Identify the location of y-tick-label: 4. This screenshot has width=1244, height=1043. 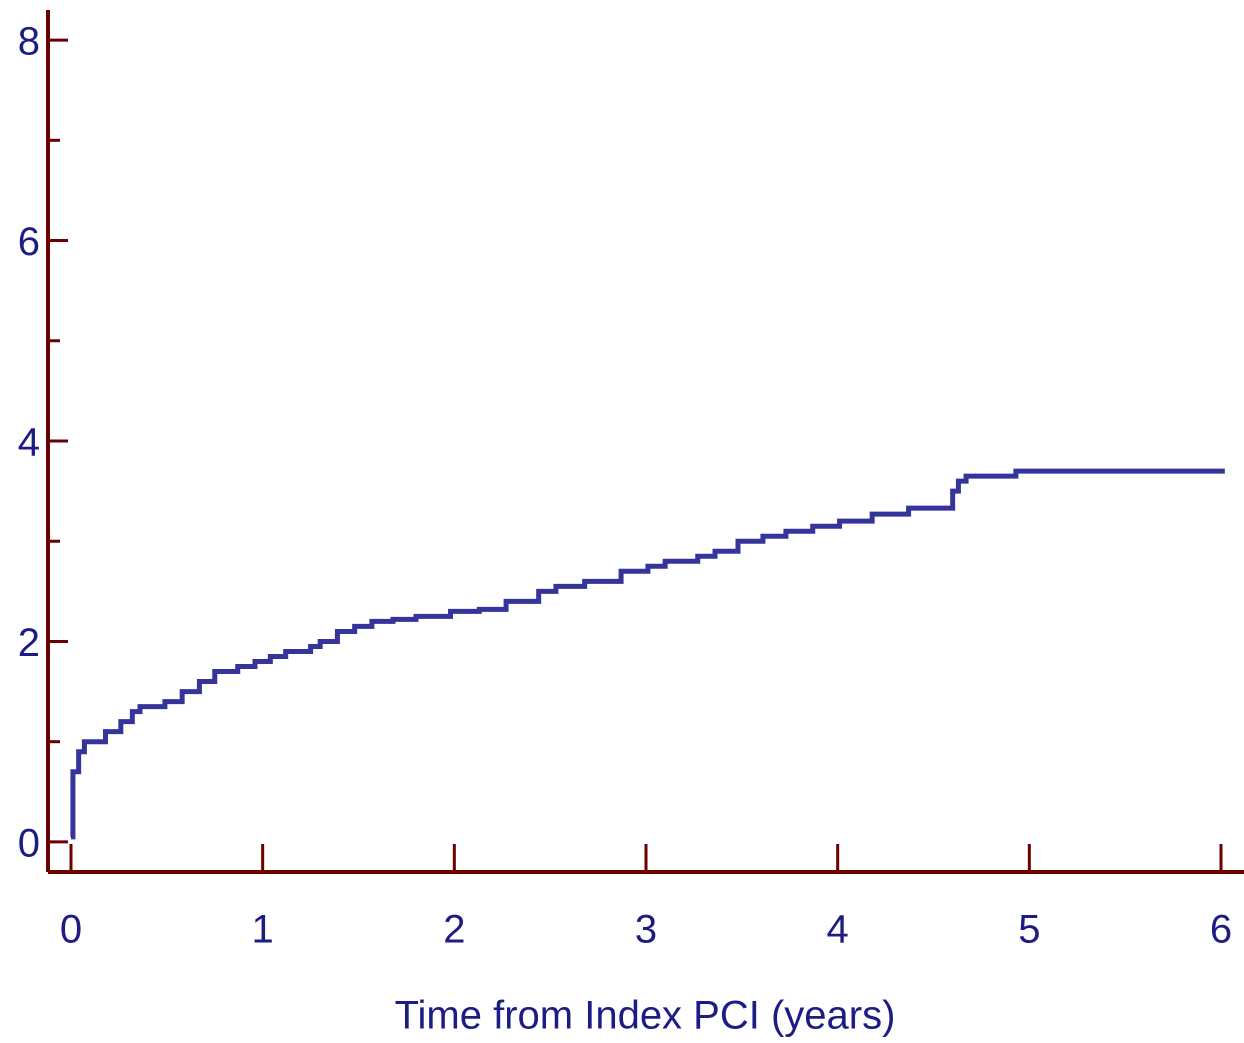
(29, 443).